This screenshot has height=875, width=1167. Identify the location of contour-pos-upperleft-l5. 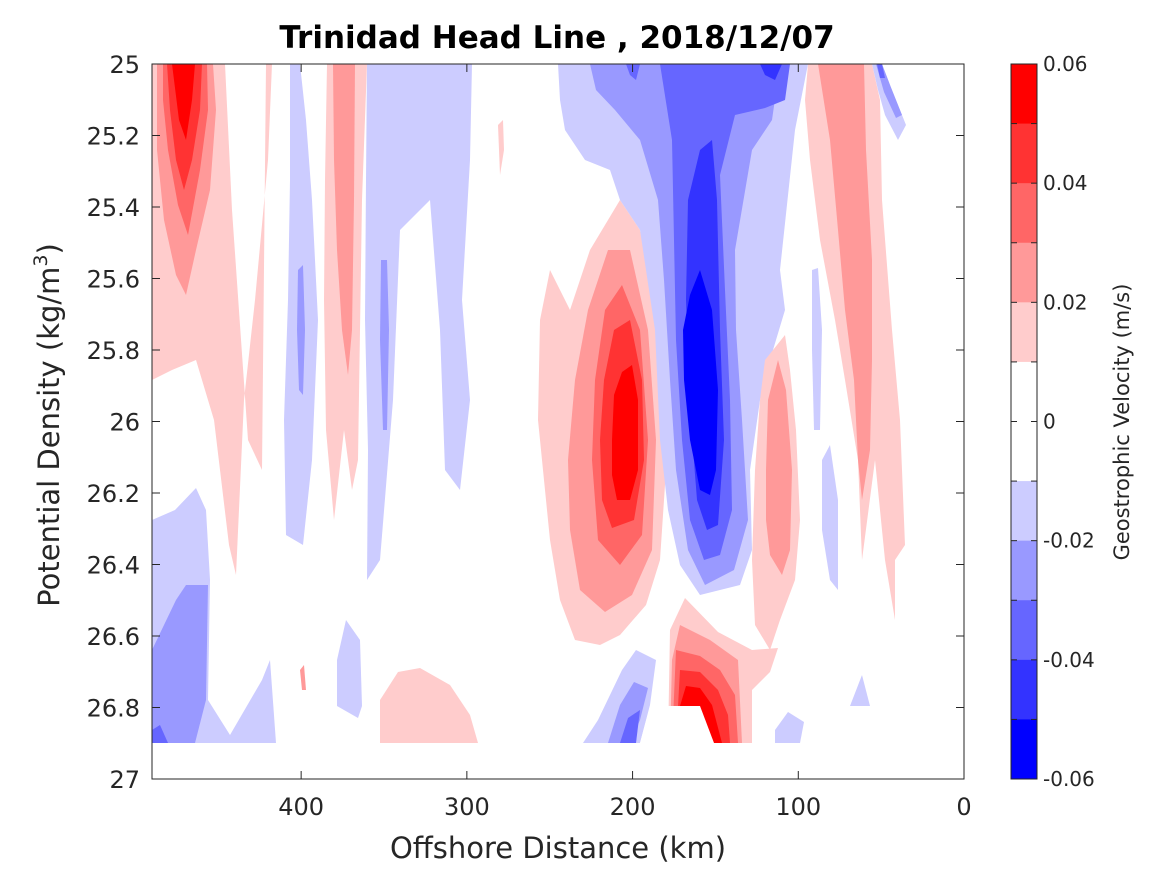
(183, 102).